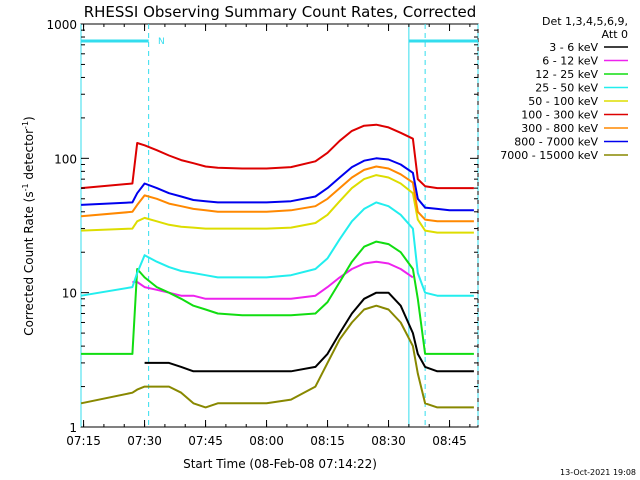 The width and height of the screenshot is (640, 480). I want to click on y-axis-label-main: Corrected Count Rate (s, so click(29, 263).